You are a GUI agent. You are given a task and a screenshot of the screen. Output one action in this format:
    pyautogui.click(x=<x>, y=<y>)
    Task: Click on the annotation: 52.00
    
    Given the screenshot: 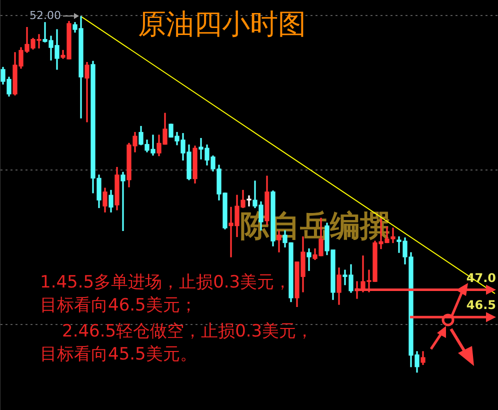 What is the action you would take?
    pyautogui.click(x=45, y=15)
    